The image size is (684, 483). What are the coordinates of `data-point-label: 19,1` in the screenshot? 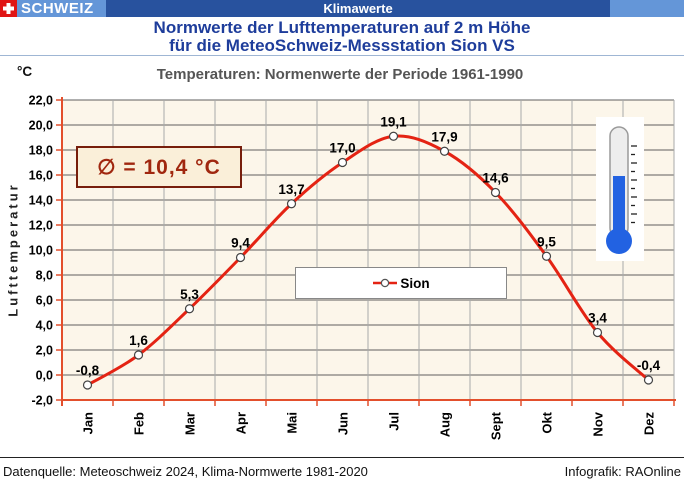 It's located at (393, 121).